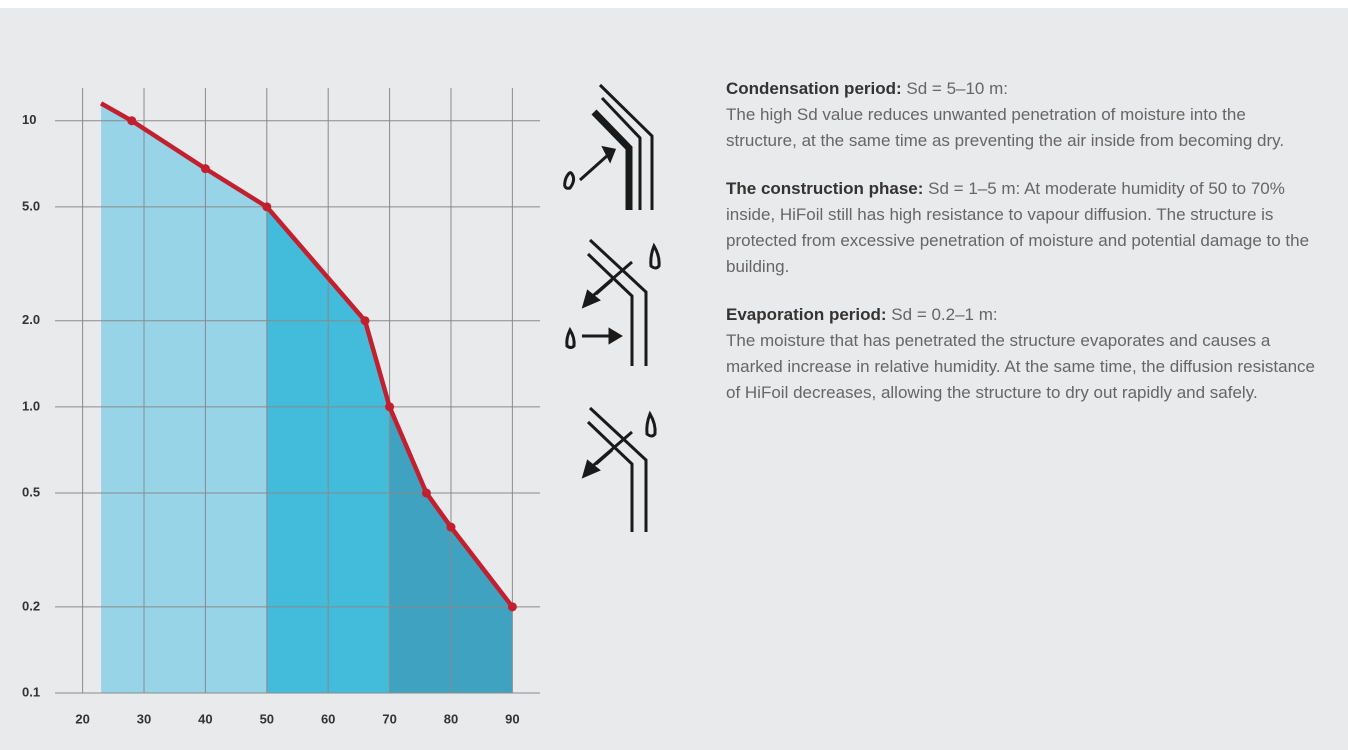 The image size is (1348, 750). Describe the element at coordinates (954, 88) in the screenshot. I see `note-lead: Sd = 5–10 m:` at that location.